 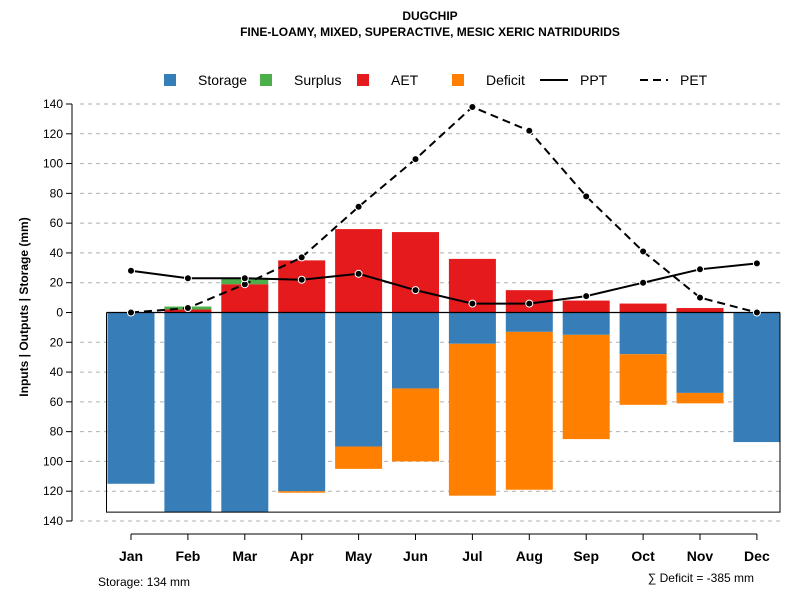 I want to click on storage-bar-feb, so click(x=188, y=412).